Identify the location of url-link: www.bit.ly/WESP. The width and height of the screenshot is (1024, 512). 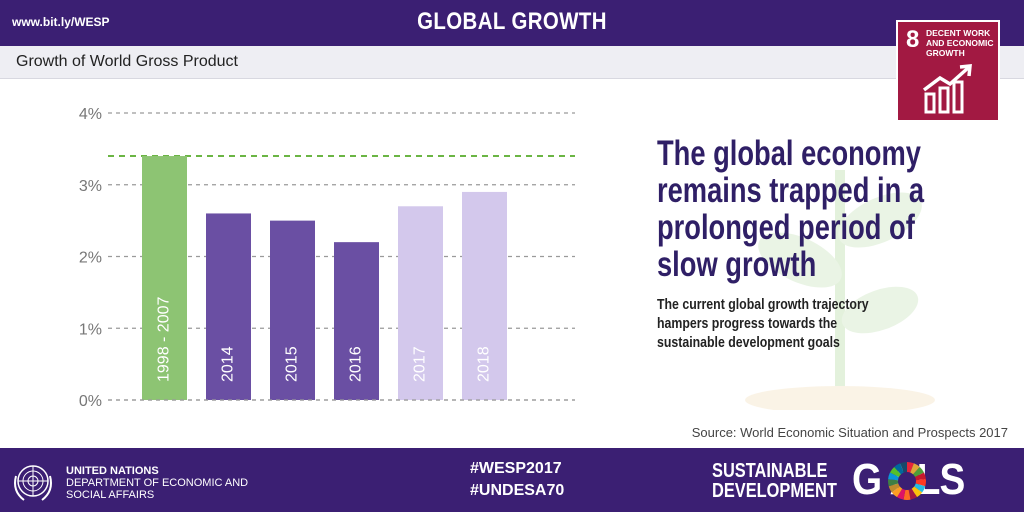
(61, 22).